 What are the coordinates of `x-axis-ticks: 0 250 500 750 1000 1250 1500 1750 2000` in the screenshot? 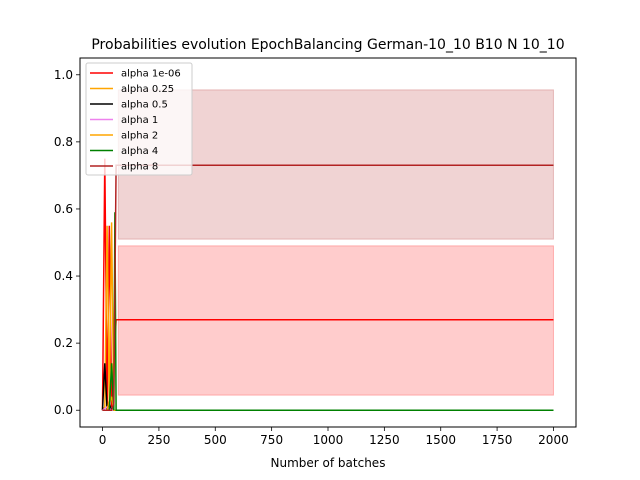 It's located at (334, 437).